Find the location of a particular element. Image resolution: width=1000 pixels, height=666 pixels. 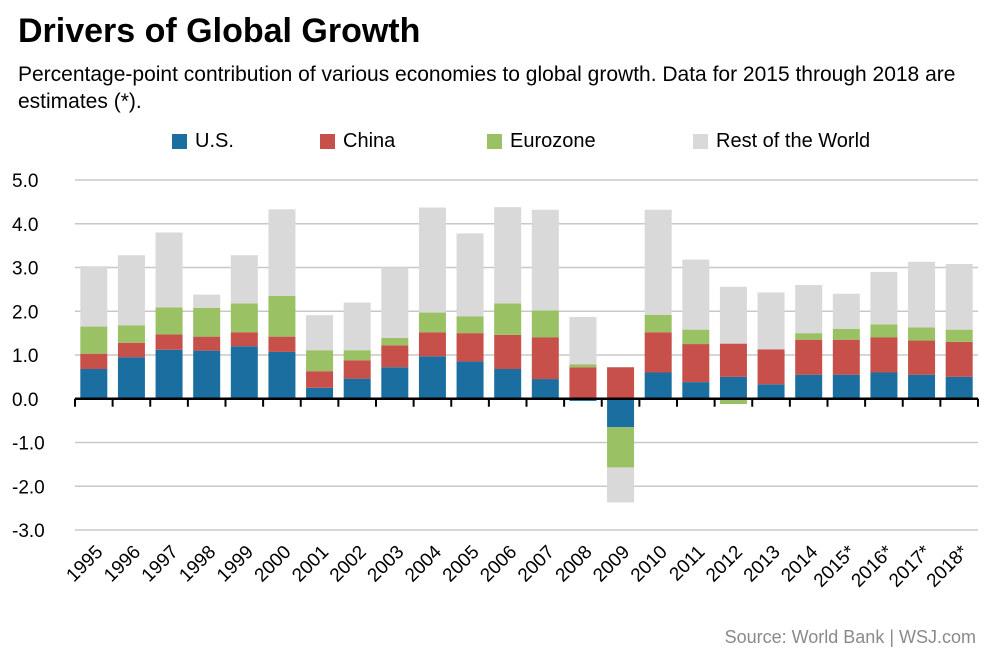

legend-swatch-us is located at coordinates (179, 141).